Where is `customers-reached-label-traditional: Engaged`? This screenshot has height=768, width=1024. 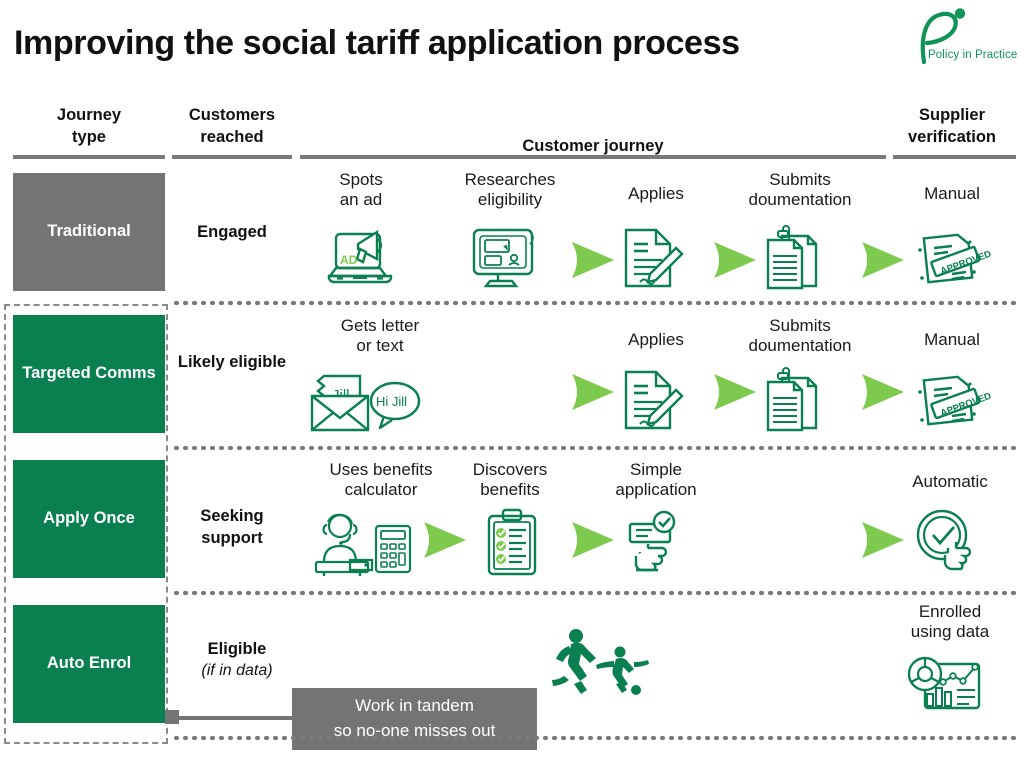 customers-reached-label-traditional: Engaged is located at coordinates (232, 232).